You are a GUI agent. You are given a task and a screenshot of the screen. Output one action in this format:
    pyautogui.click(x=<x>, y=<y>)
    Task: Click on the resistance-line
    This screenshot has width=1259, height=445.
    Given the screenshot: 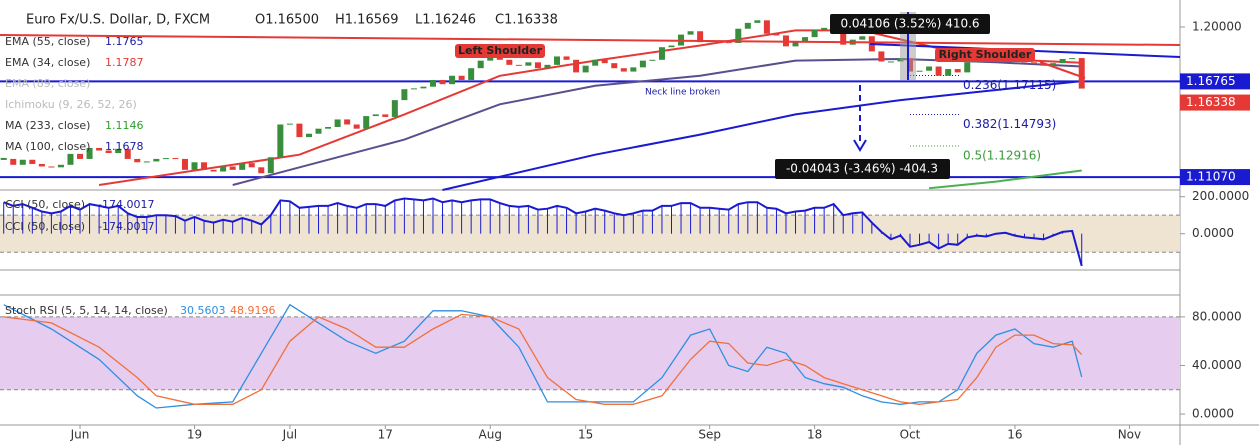 What is the action you would take?
    pyautogui.click(x=590, y=40)
    